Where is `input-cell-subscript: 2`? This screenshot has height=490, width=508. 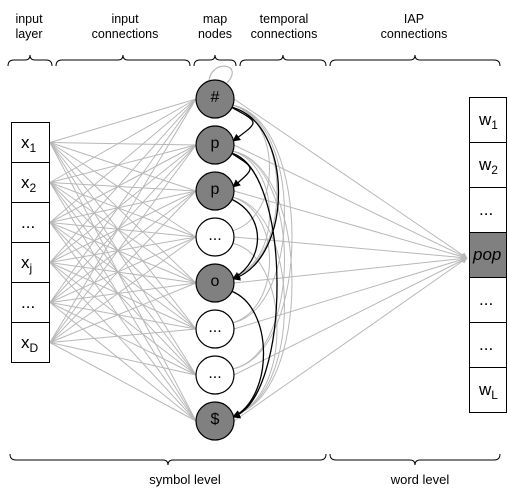 input-cell-subscript: 2 is located at coordinates (33, 187).